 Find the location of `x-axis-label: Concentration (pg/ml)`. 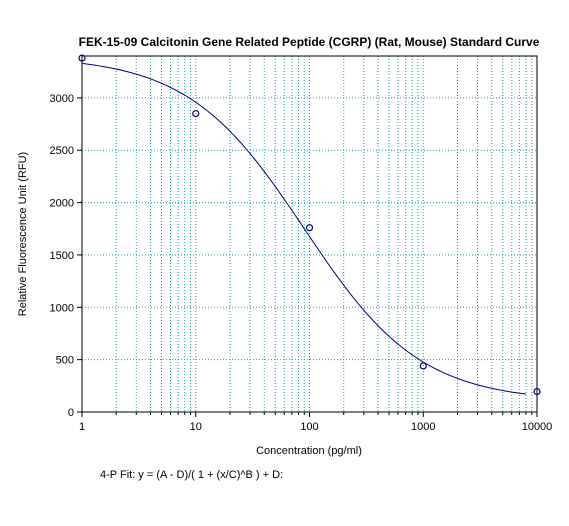

x-axis-label: Concentration (pg/ml) is located at coordinates (309, 451).